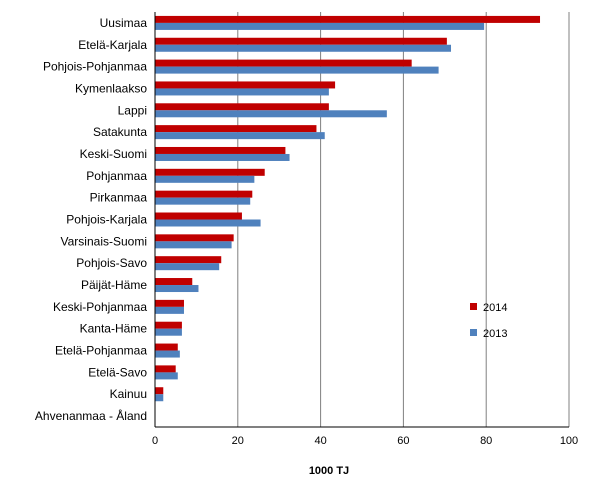 This screenshot has width=605, height=491. What do you see at coordinates (124, 23) in the screenshot?
I see `category-label: Uusimaa` at bounding box center [124, 23].